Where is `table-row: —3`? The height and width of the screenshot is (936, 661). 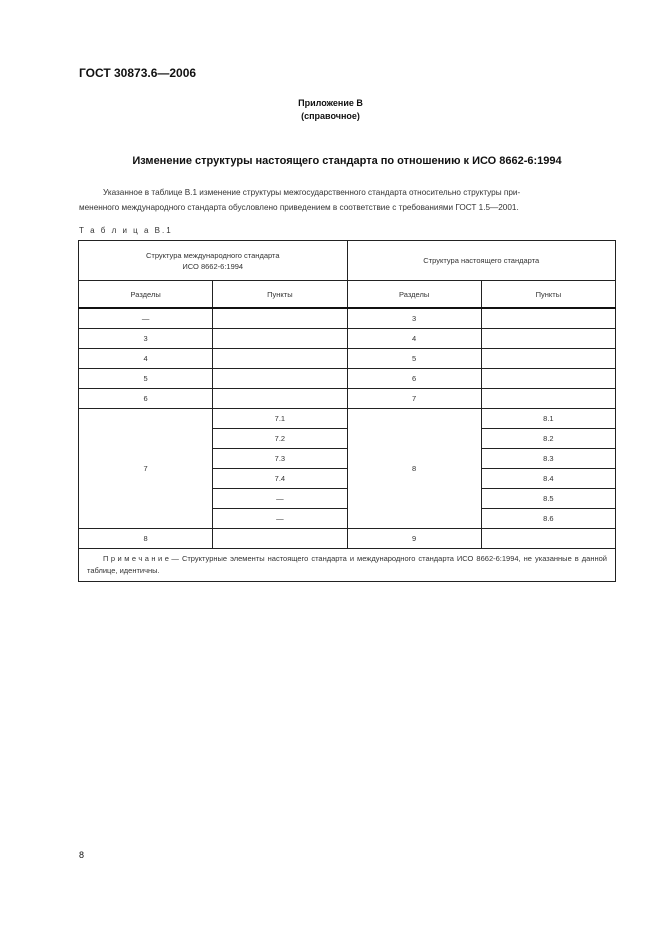 table-row: —3 is located at coordinates (347, 318).